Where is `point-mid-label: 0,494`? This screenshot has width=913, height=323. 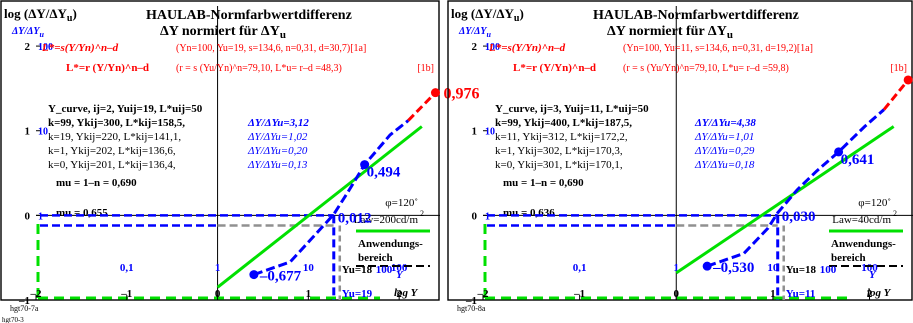
point-mid-label: 0,494 is located at coordinates (384, 173).